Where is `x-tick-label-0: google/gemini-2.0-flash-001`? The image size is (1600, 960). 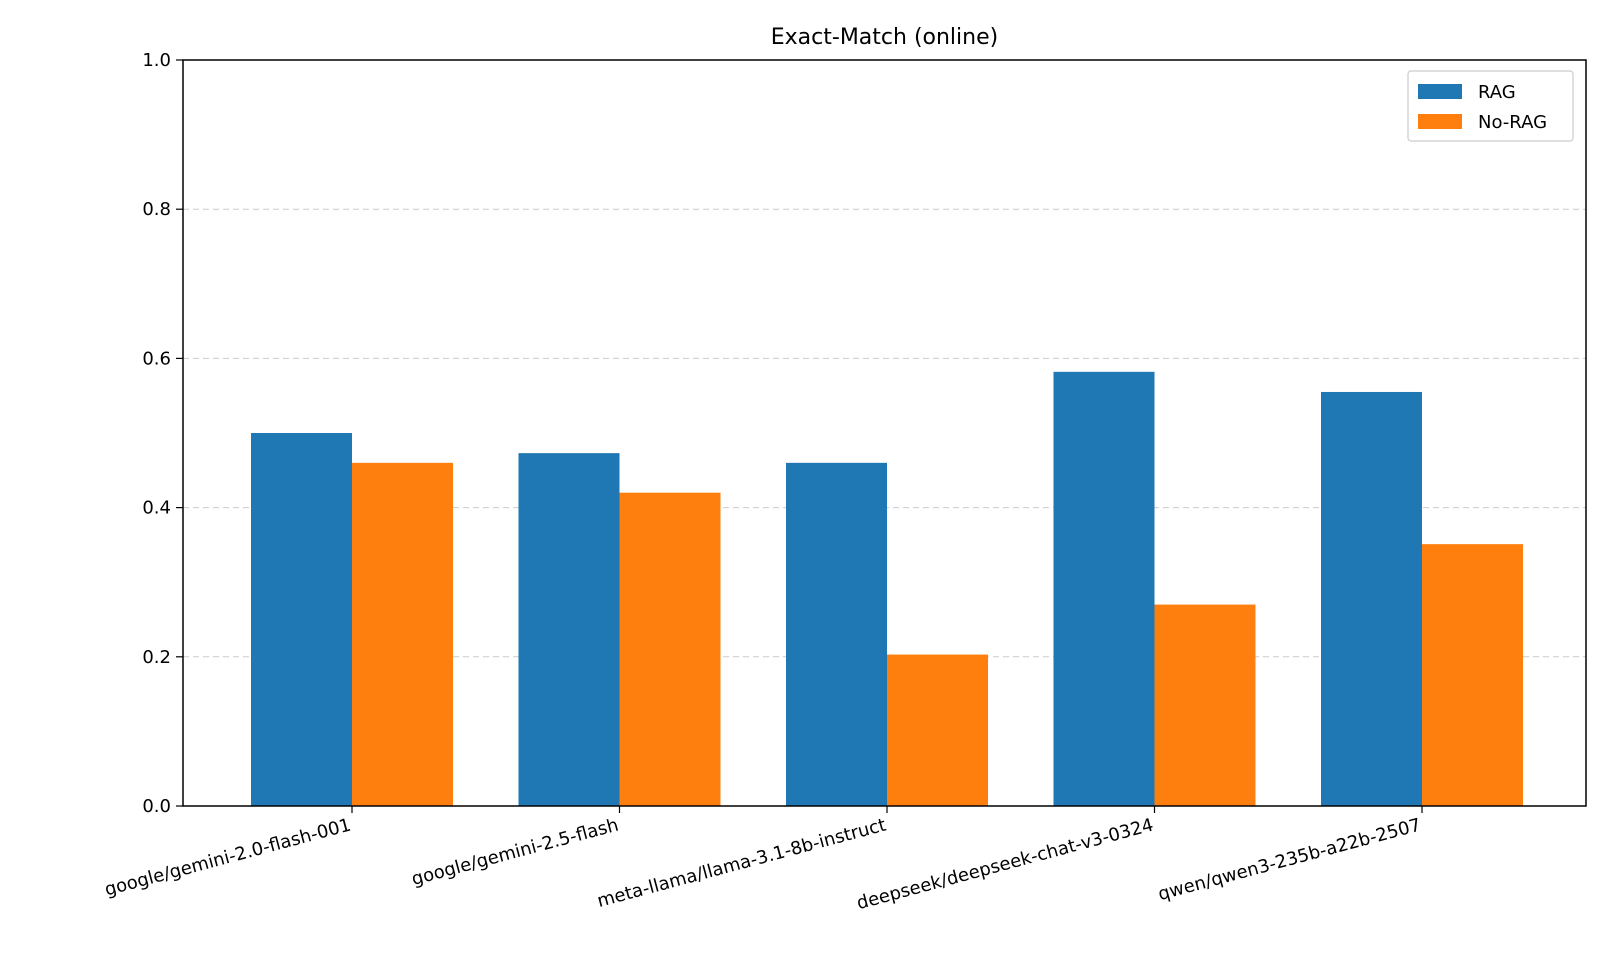
x-tick-label-0: google/gemini-2.0-flash-001 is located at coordinates (227, 858).